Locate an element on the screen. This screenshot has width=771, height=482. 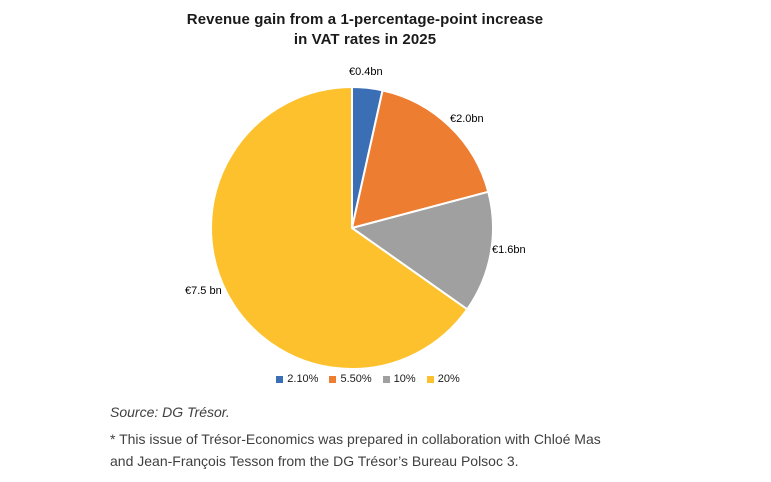
legend-item-2-10pct: 2.10% is located at coordinates (297, 379).